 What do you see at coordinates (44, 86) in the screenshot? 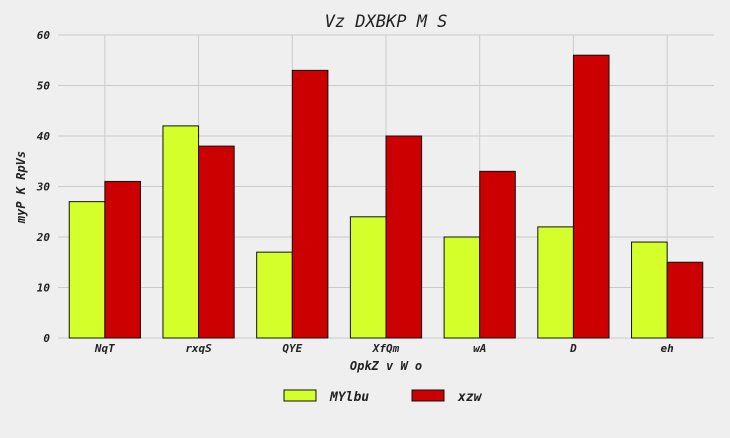
I see `y-tick-label: 50` at bounding box center [44, 86].